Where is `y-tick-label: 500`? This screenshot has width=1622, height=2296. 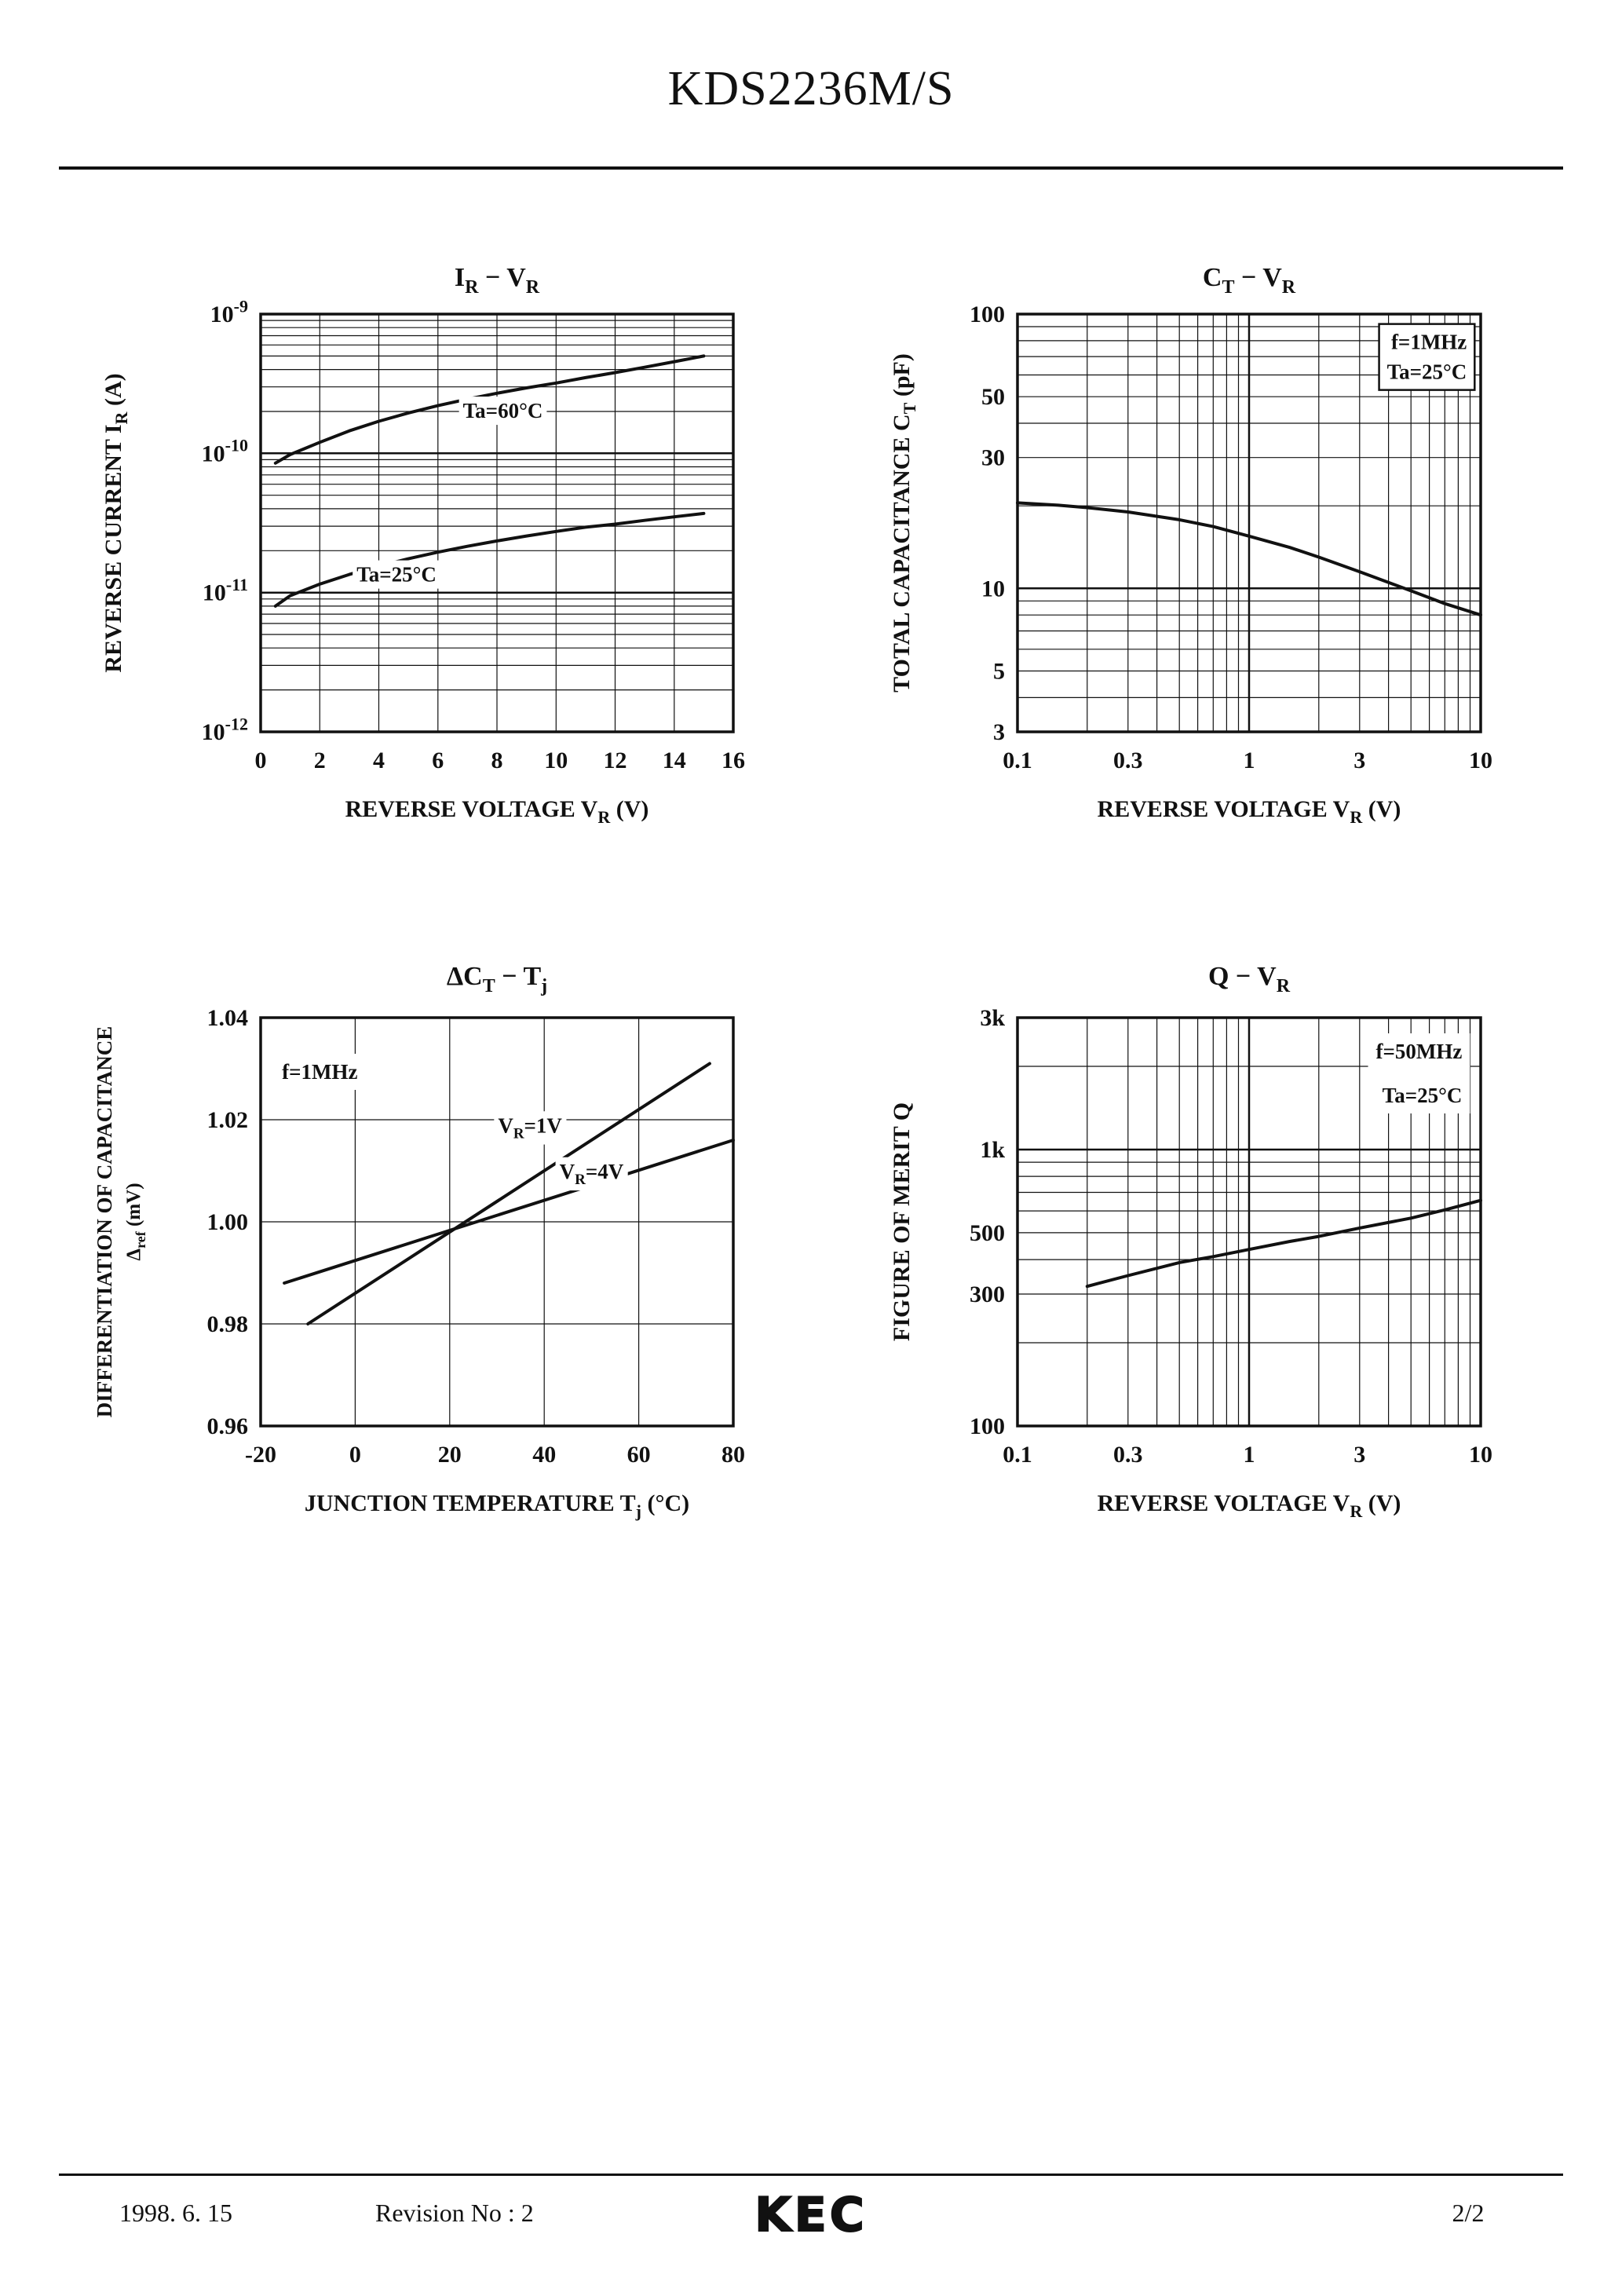
y-tick-label: 500 is located at coordinates (987, 1233).